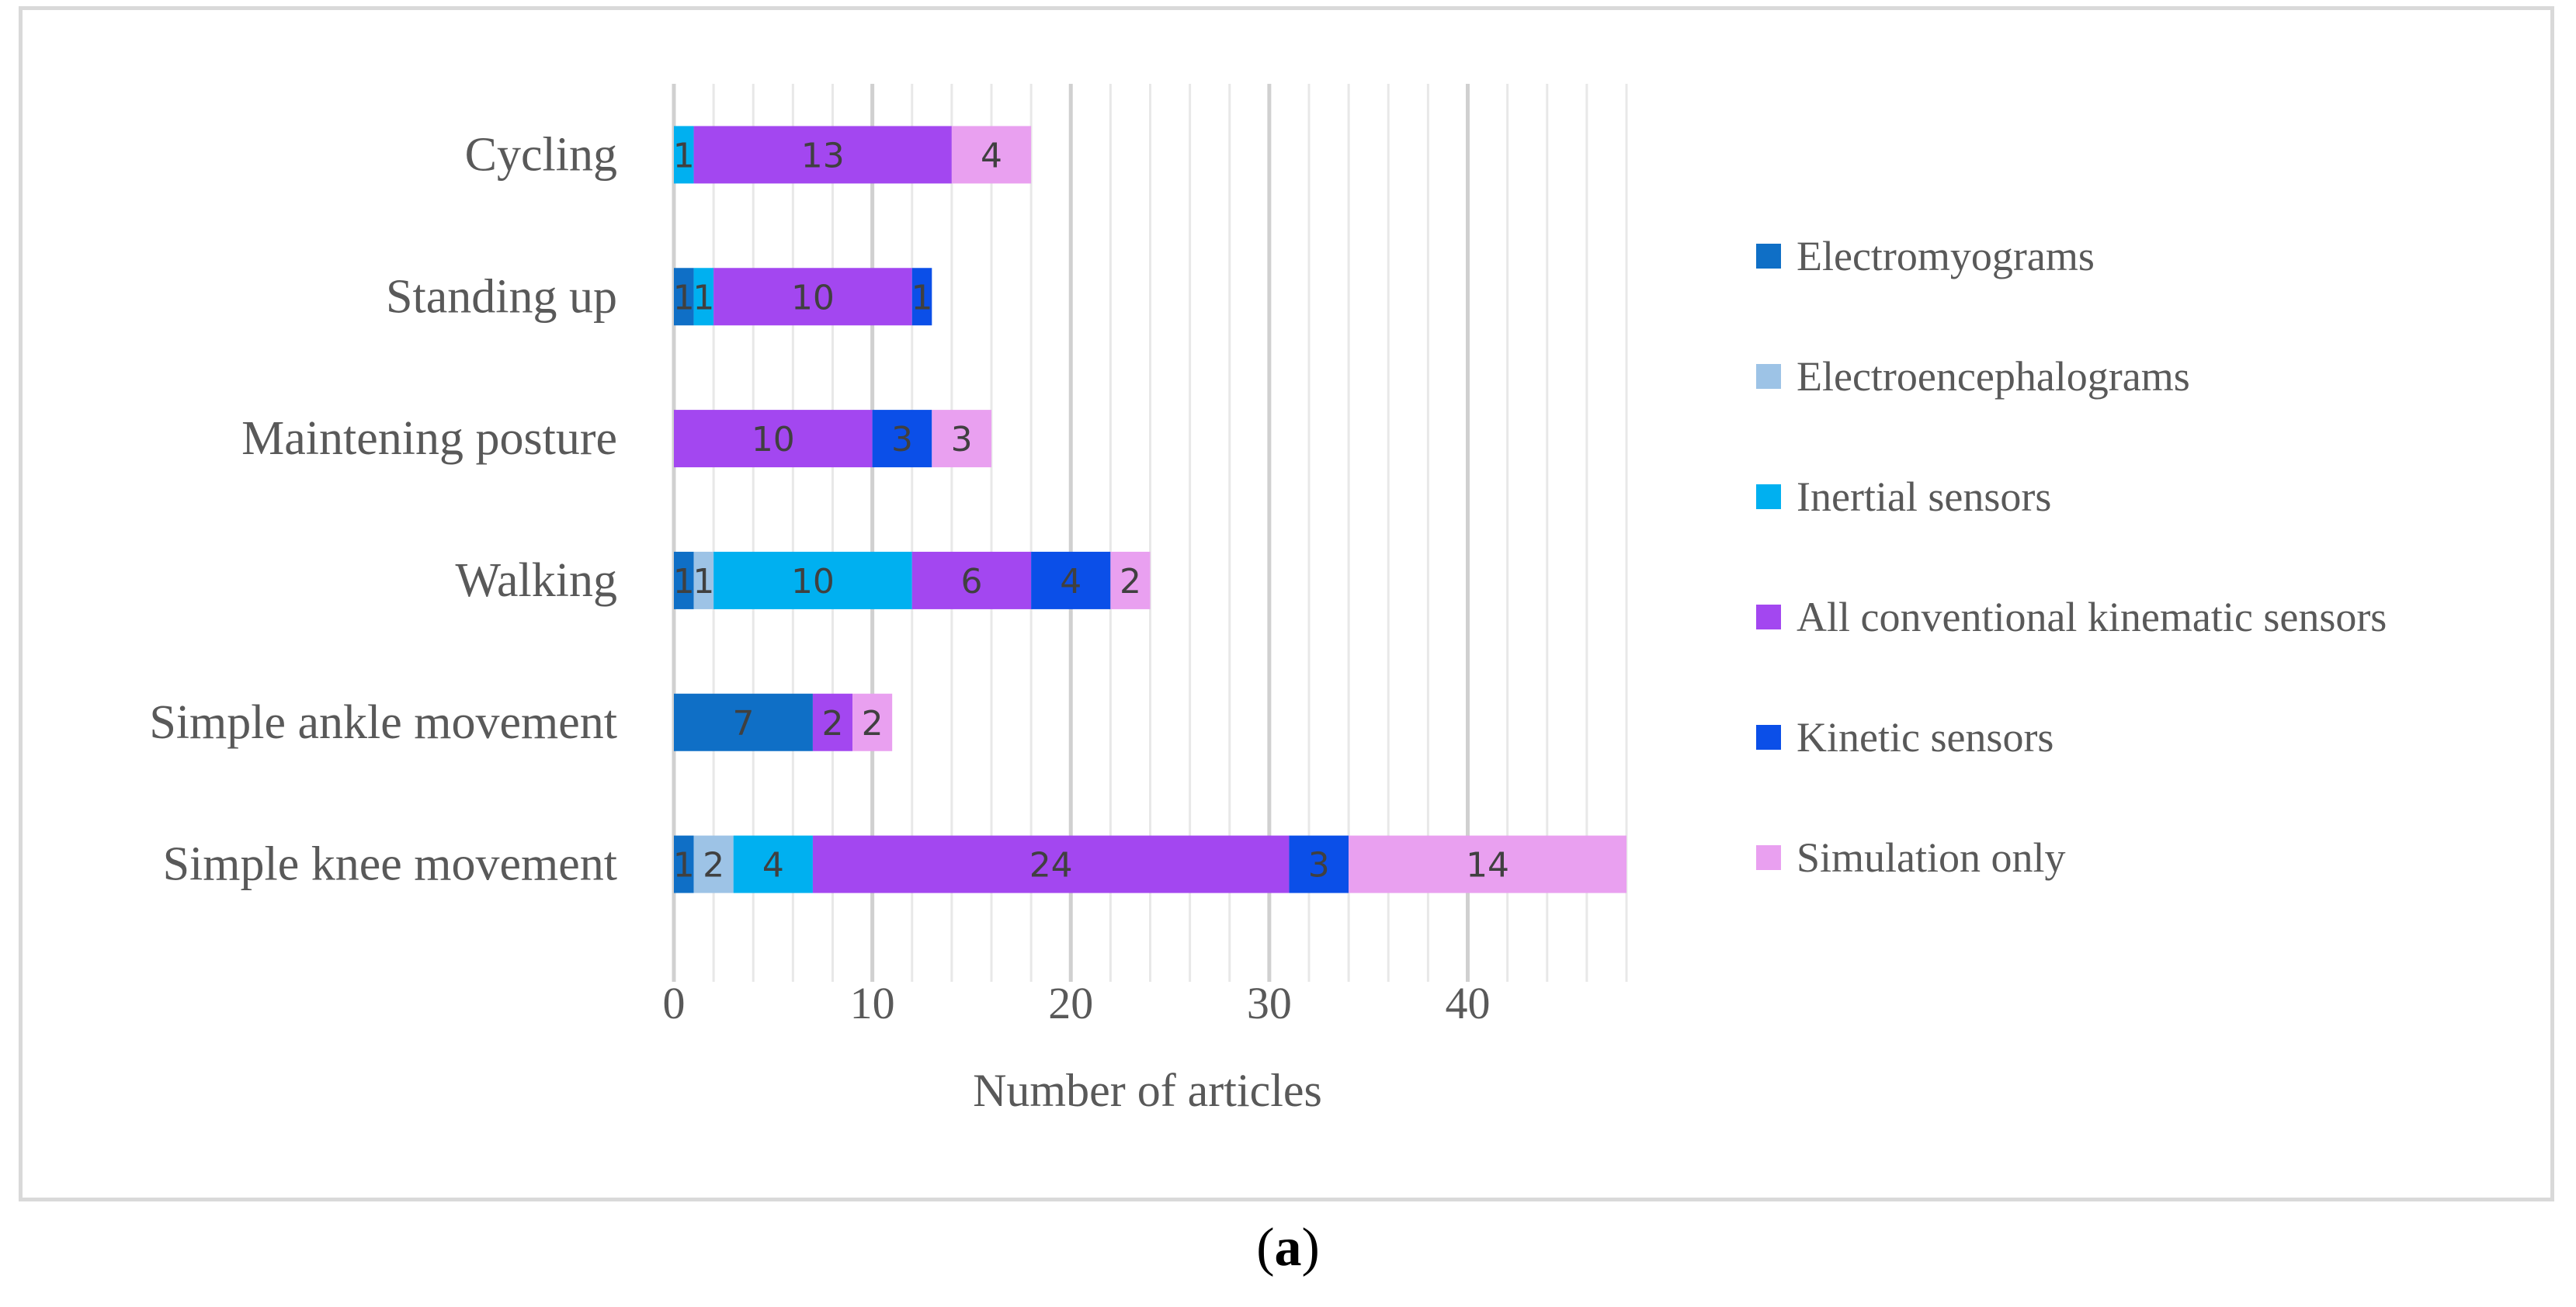 The height and width of the screenshot is (1307, 2576). I want to click on x-tick-label: 0, so click(674, 1003).